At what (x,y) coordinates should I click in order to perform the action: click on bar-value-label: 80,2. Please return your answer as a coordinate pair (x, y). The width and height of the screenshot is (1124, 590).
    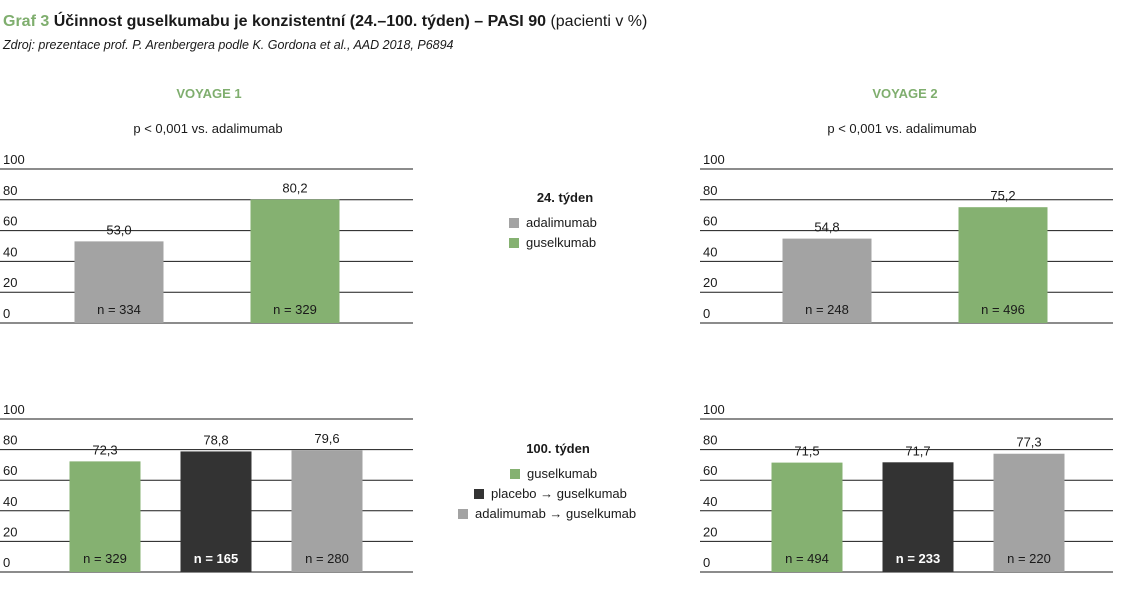
    Looking at the image, I should click on (294, 187).